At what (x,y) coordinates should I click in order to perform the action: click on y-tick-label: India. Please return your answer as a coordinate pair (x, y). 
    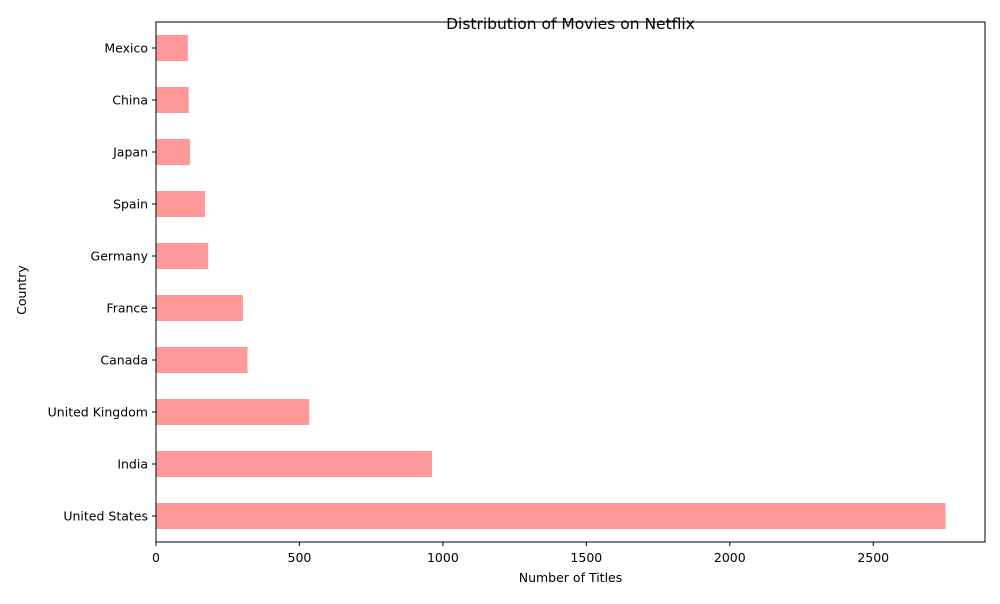
    Looking at the image, I should click on (132, 464).